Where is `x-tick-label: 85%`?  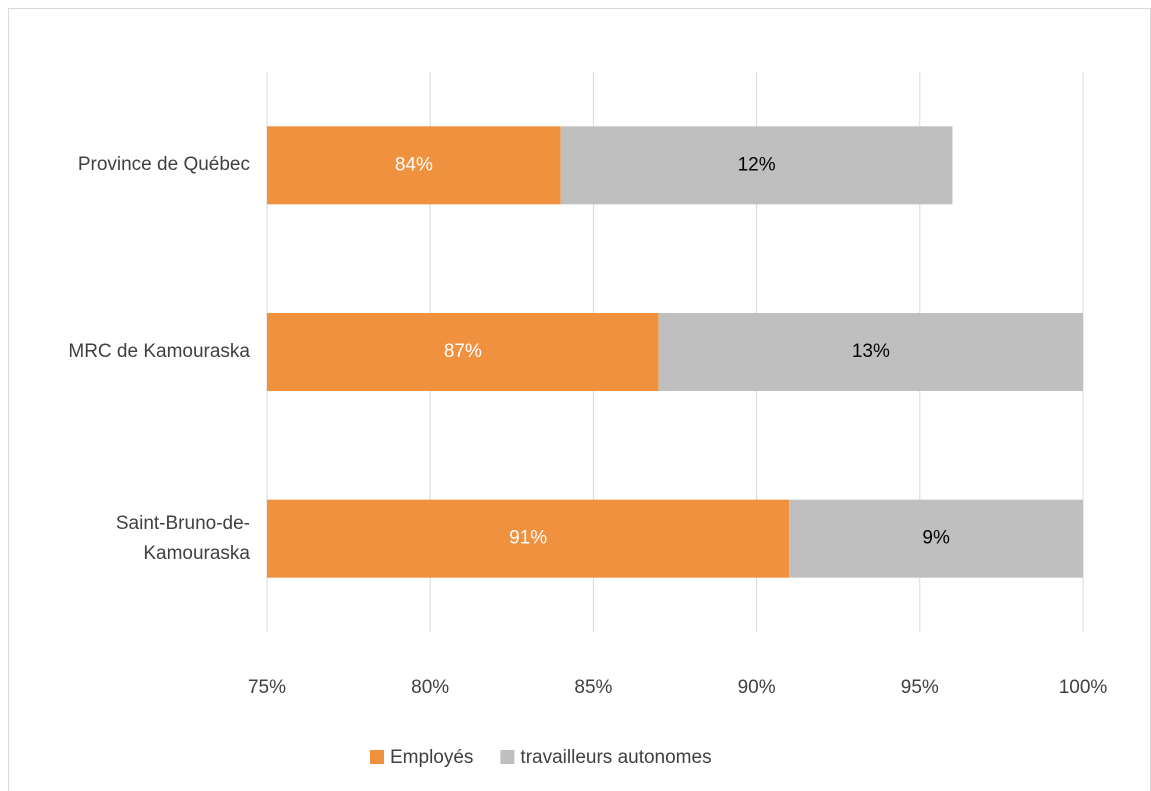
x-tick-label: 85% is located at coordinates (593, 687).